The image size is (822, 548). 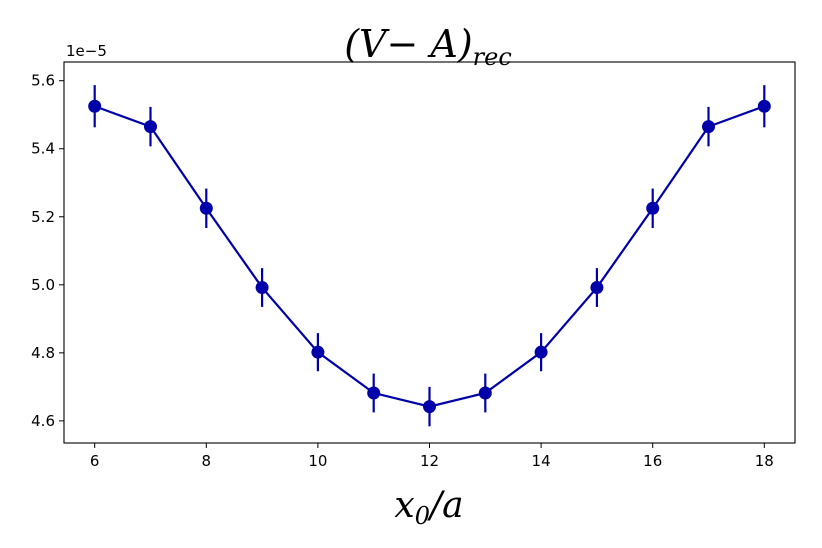 What do you see at coordinates (95, 461) in the screenshot?
I see `x-tick-label: 6` at bounding box center [95, 461].